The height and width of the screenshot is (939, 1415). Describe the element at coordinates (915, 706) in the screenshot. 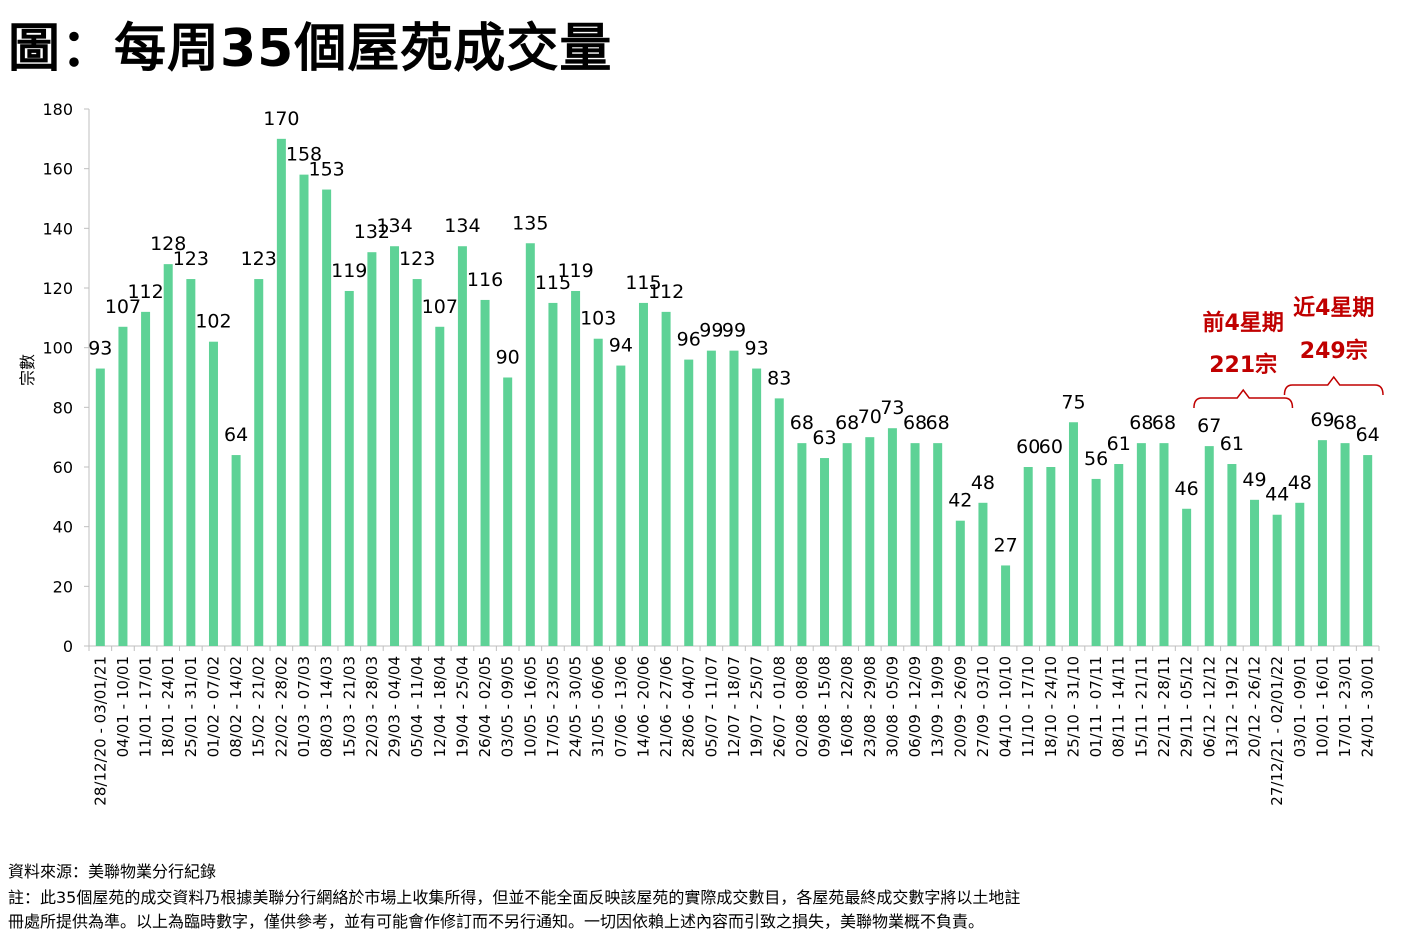

I see `x-tick-label: 06/09 - 12/09` at that location.